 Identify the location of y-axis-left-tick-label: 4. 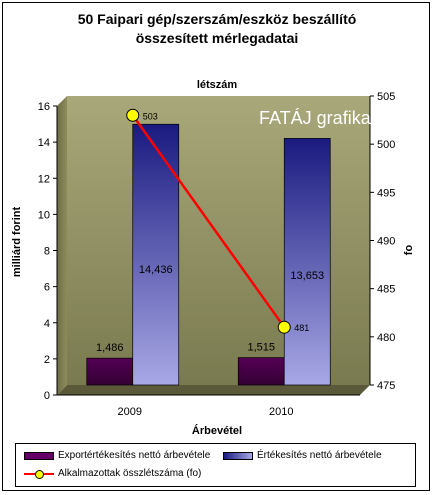
(47, 324).